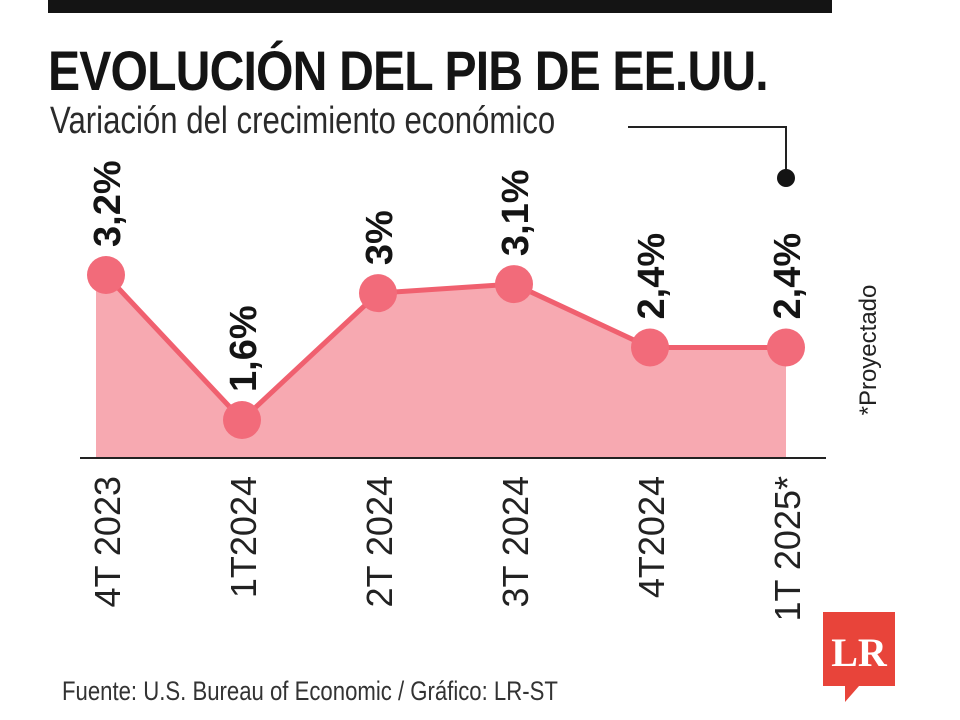  Describe the element at coordinates (244, 348) in the screenshot. I see `value-label-1: 1,6%` at that location.